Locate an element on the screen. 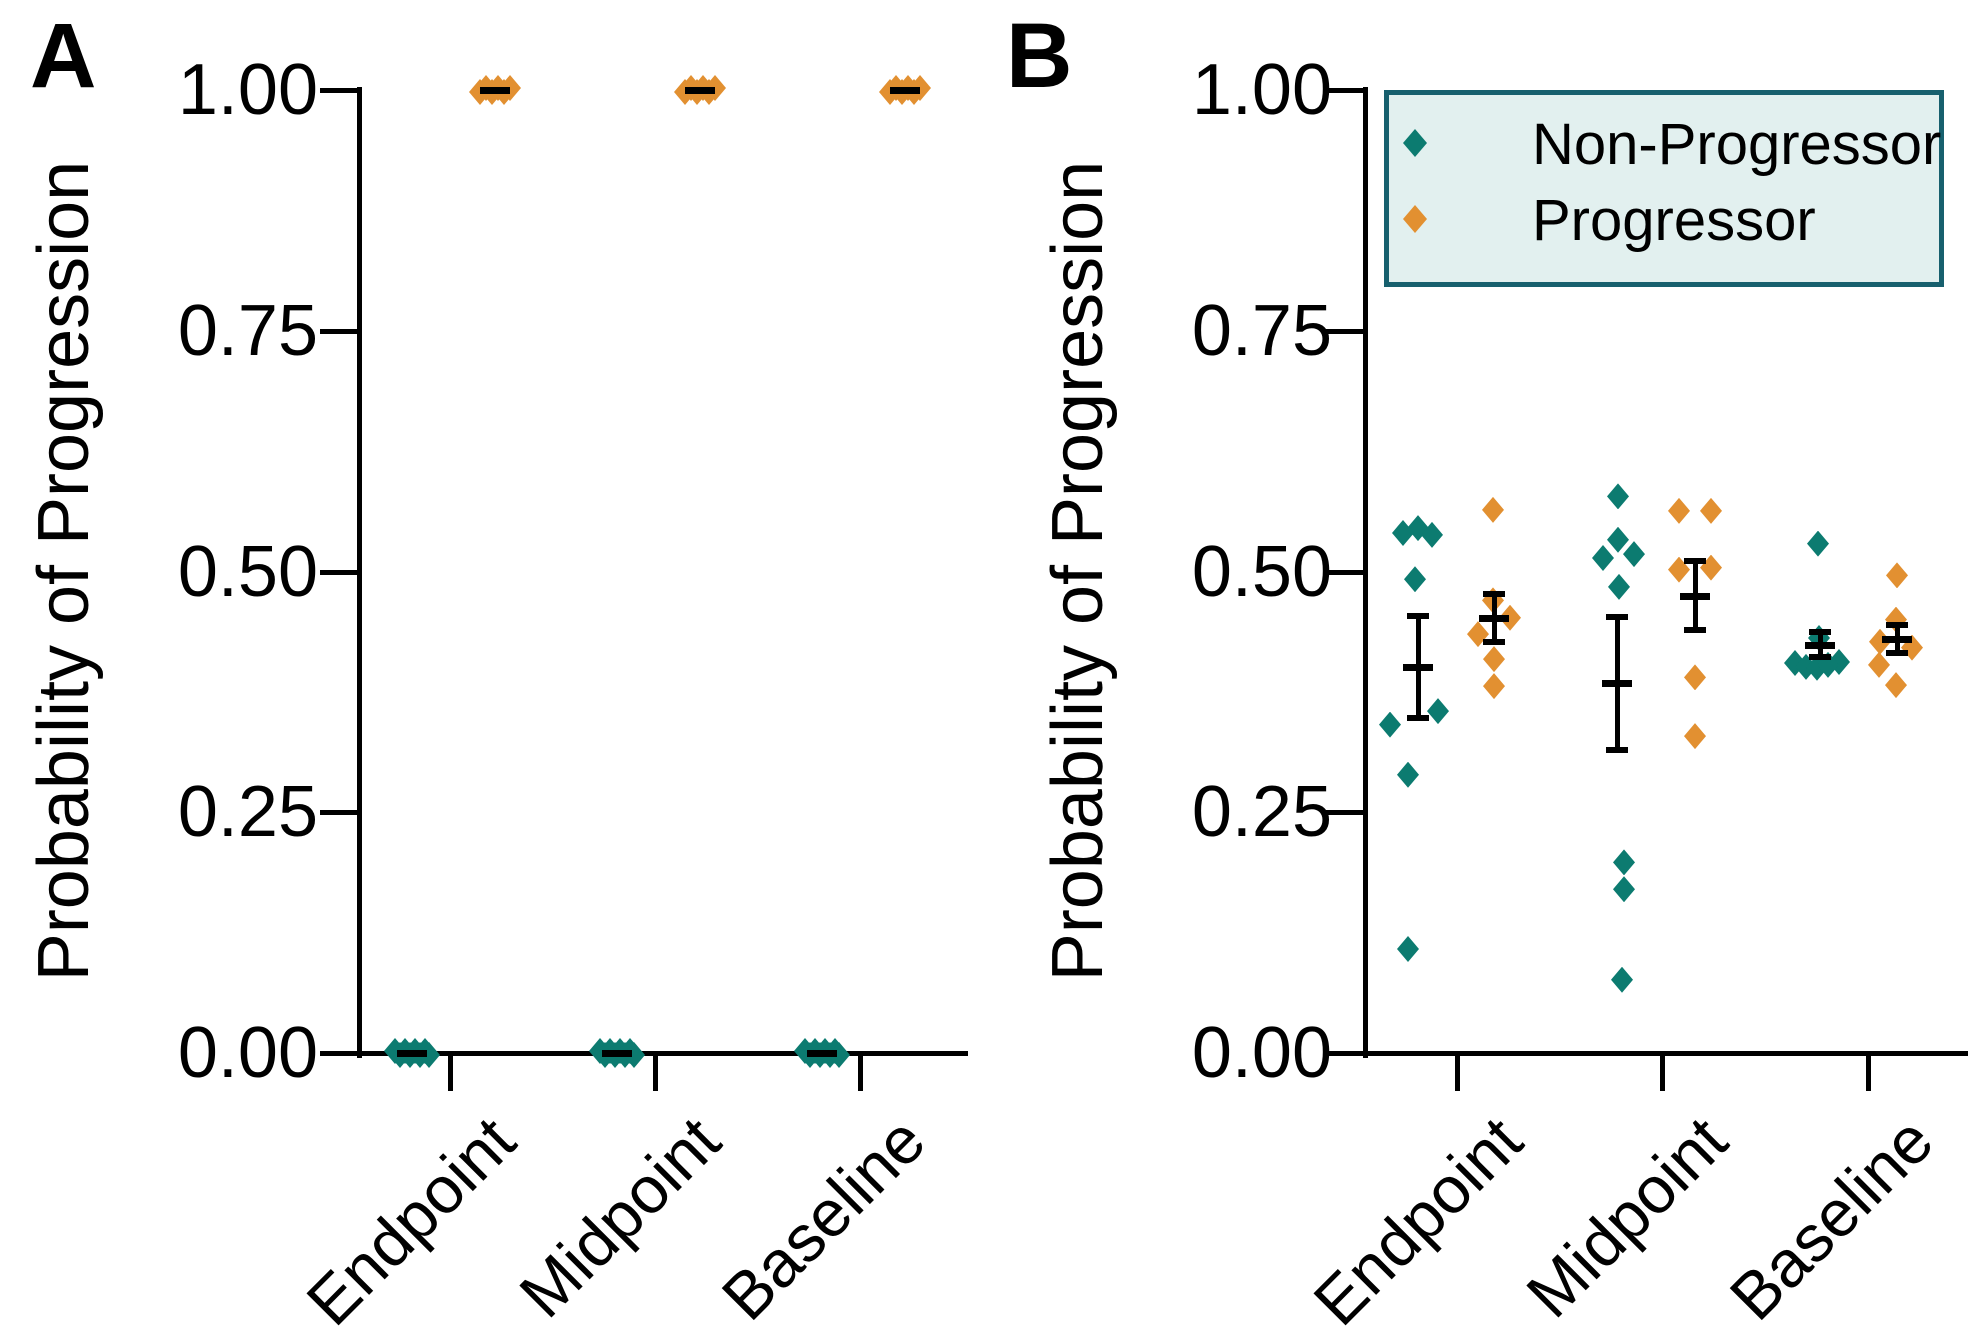 Image resolution: width=1978 pixels, height=1340 pixels. legend-label-non-progressor: Non-Progressor is located at coordinates (1737, 144).